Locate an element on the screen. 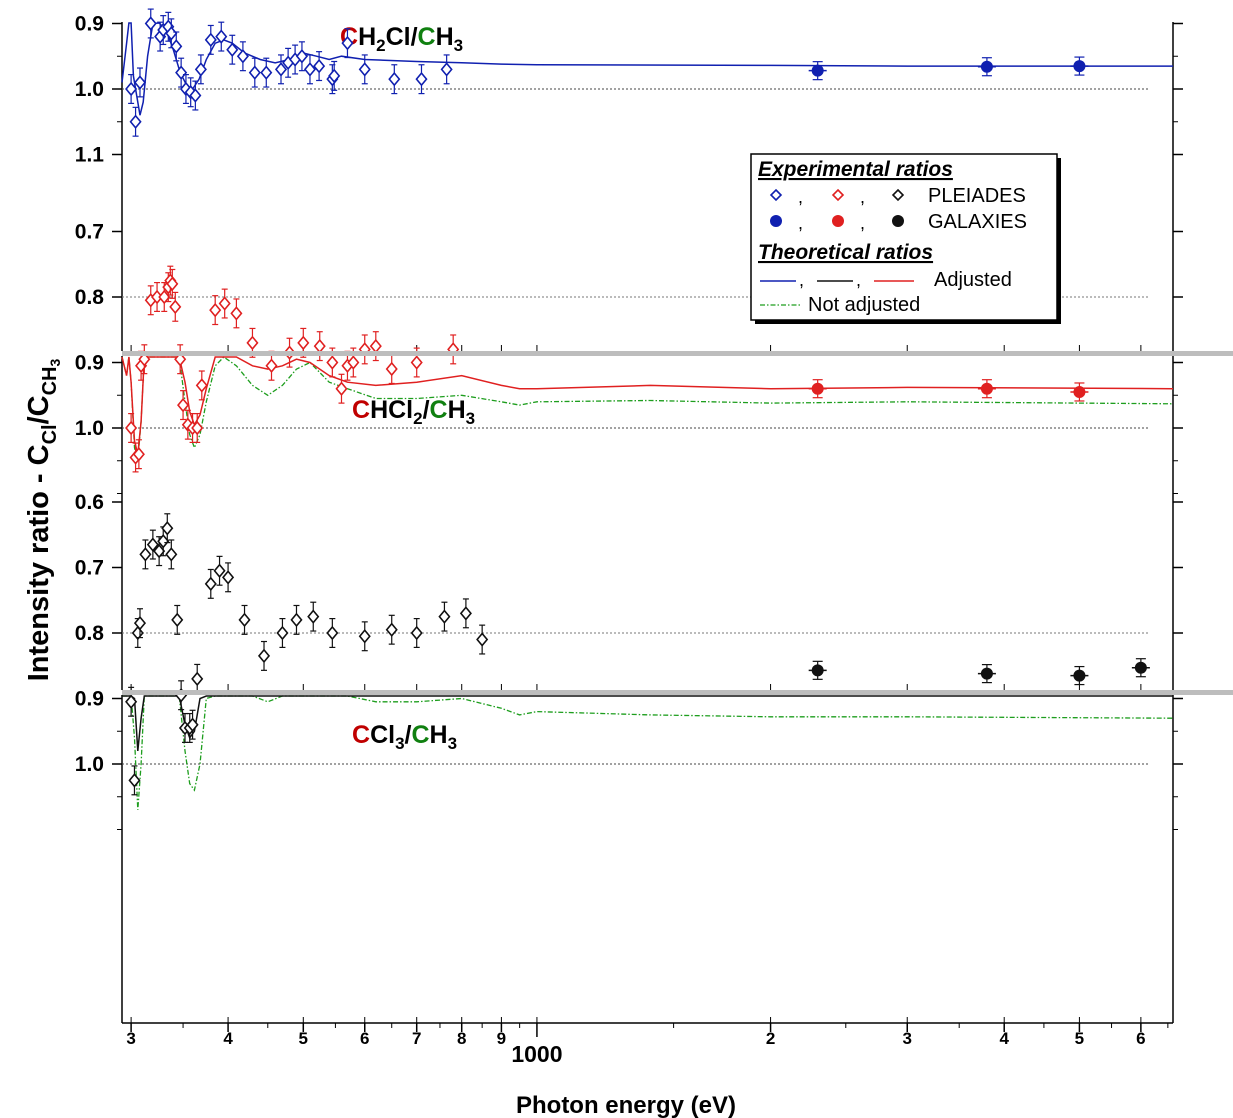  y-tick-label: 0.6 is located at coordinates (89, 502).